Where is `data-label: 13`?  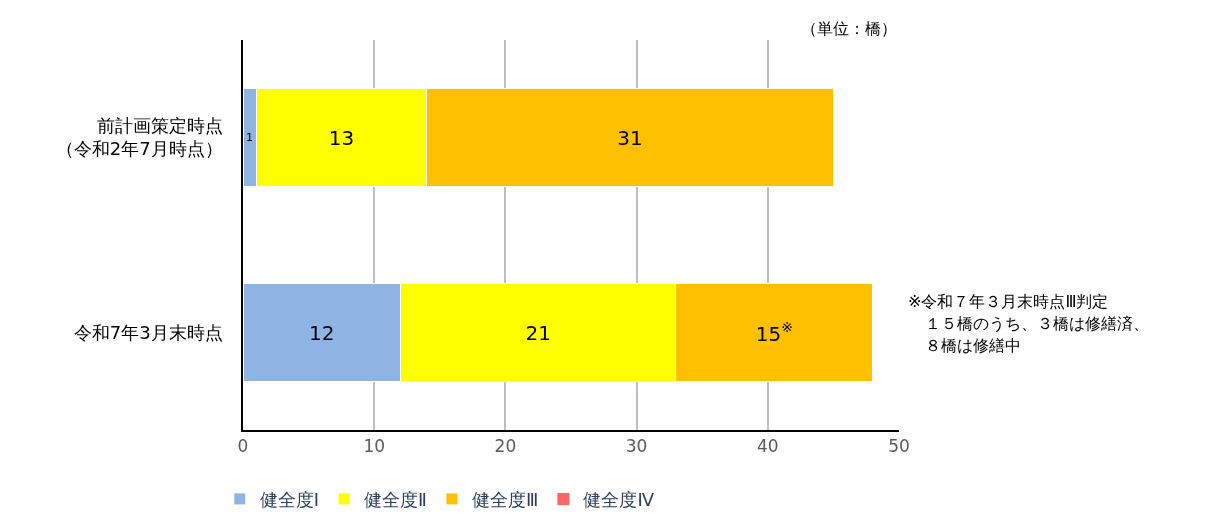
data-label: 13 is located at coordinates (341, 137).